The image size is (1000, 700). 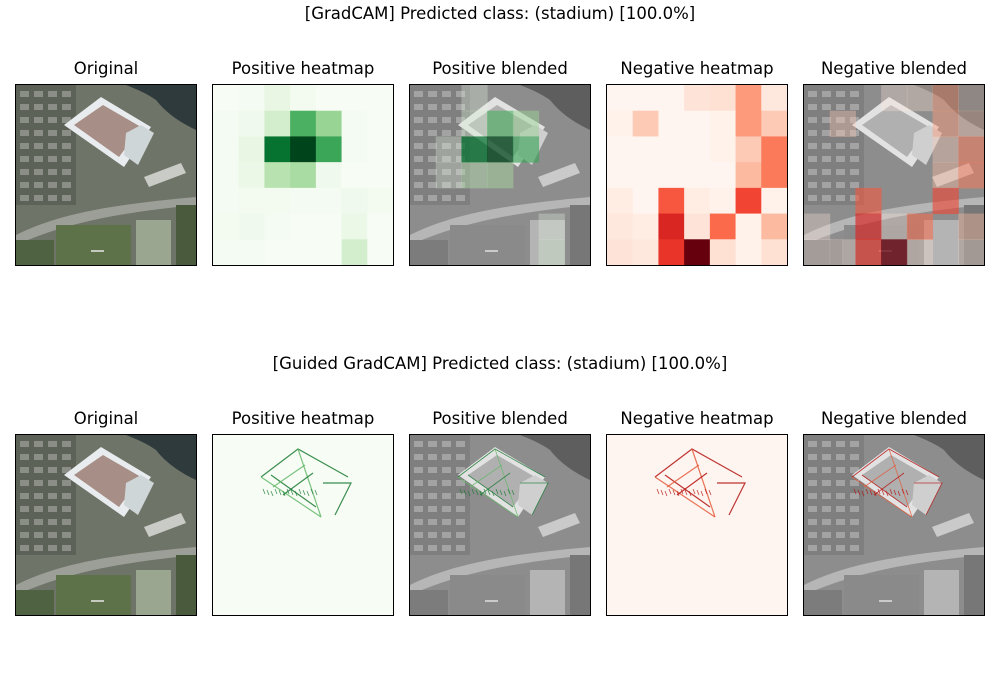 I want to click on guided-negative-blended, so click(x=894, y=525).